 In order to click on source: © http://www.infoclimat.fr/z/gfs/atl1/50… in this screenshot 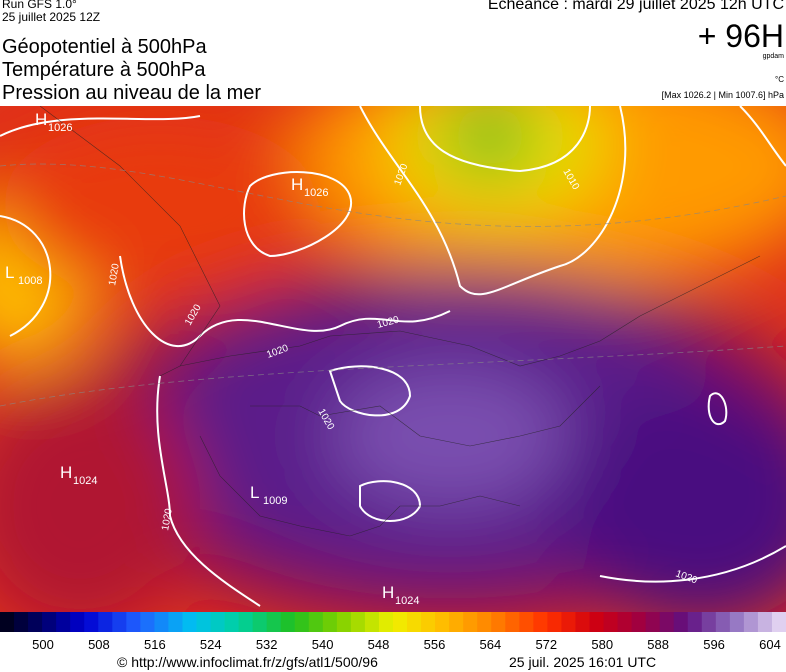, I will do `click(247, 662)`.